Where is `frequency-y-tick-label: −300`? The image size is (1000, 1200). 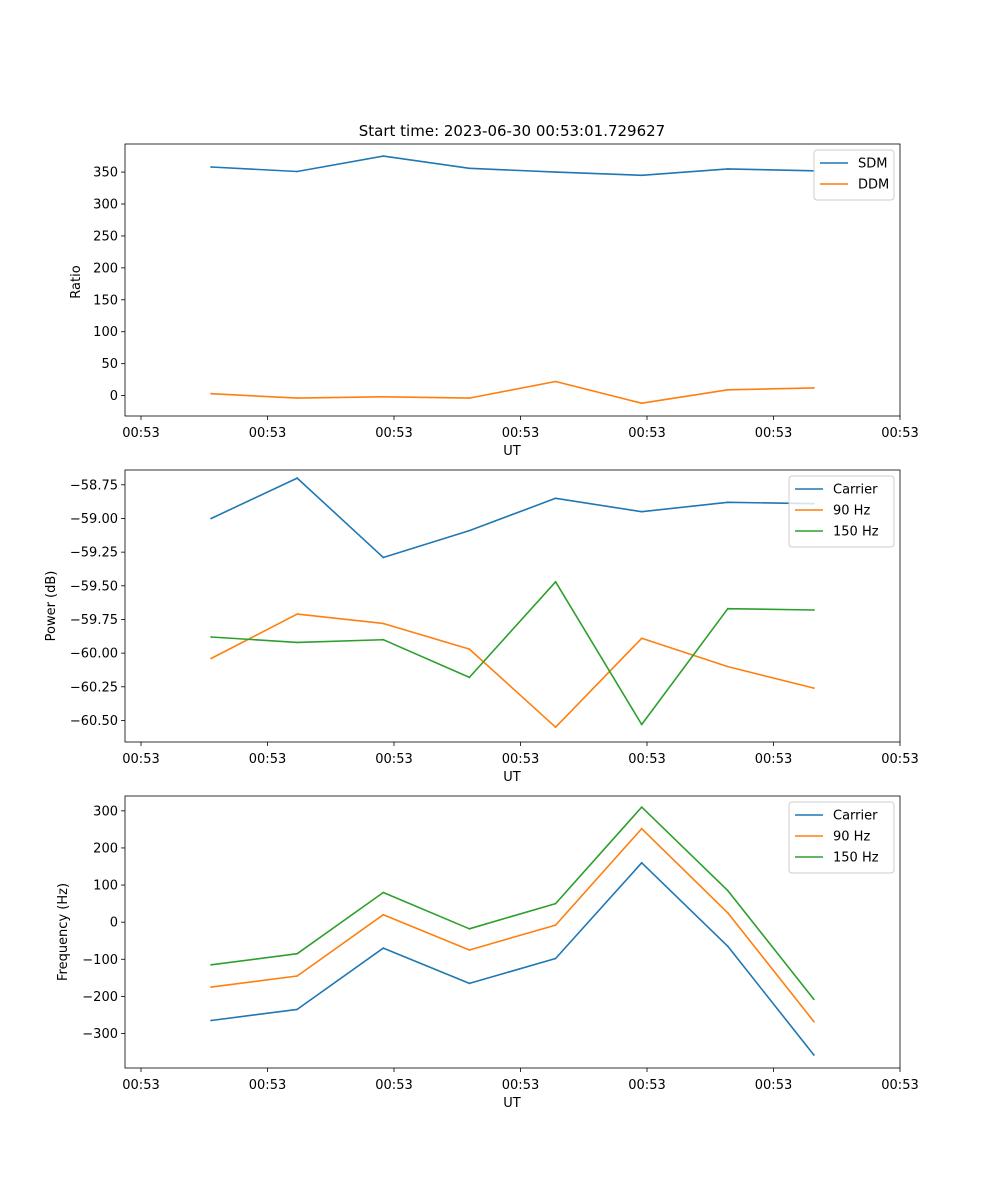
frequency-y-tick-label: −300 is located at coordinates (100, 1034).